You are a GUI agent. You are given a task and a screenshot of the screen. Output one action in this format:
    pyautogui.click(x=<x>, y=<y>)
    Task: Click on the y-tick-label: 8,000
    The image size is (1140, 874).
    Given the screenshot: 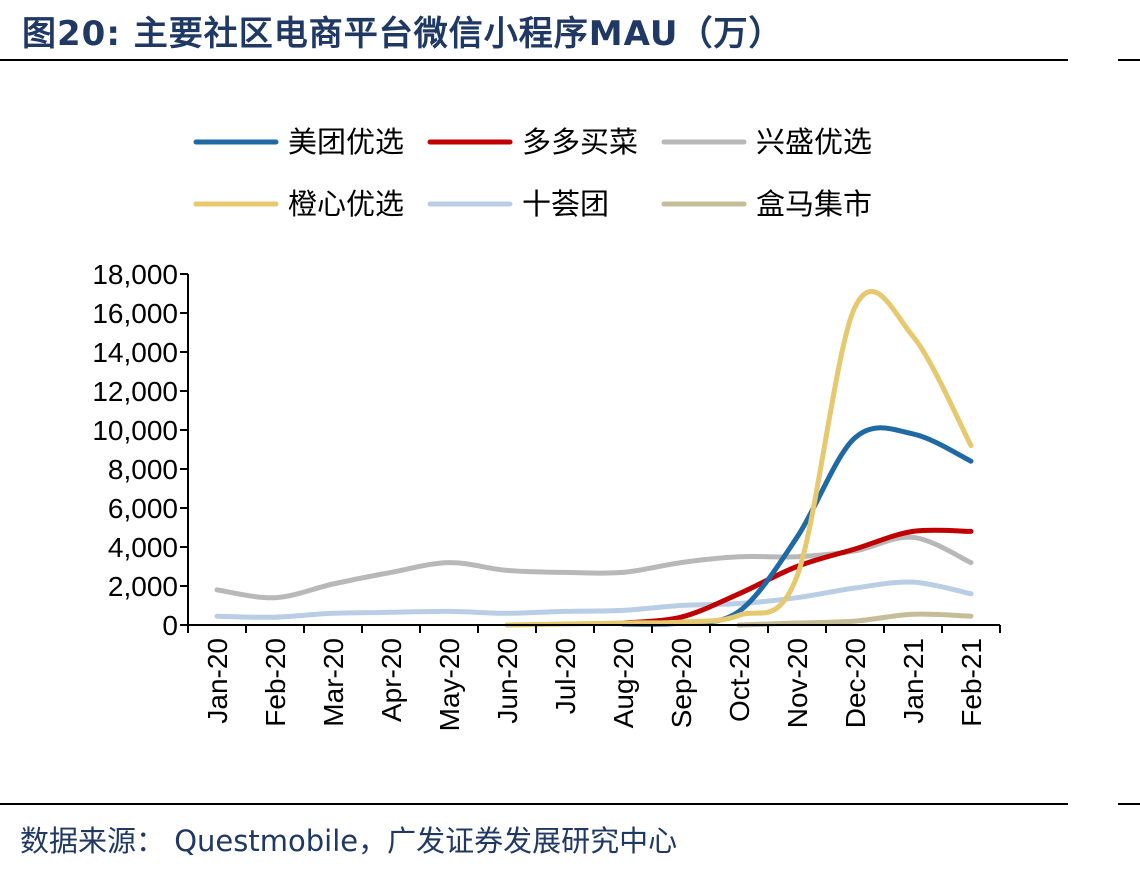 What is the action you would take?
    pyautogui.click(x=143, y=469)
    